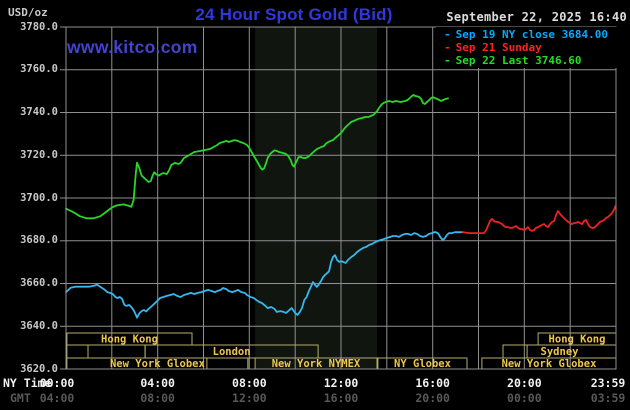 The height and width of the screenshot is (410, 630). Describe the element at coordinates (560, 352) in the screenshot. I see `session-label: Sydney` at that location.